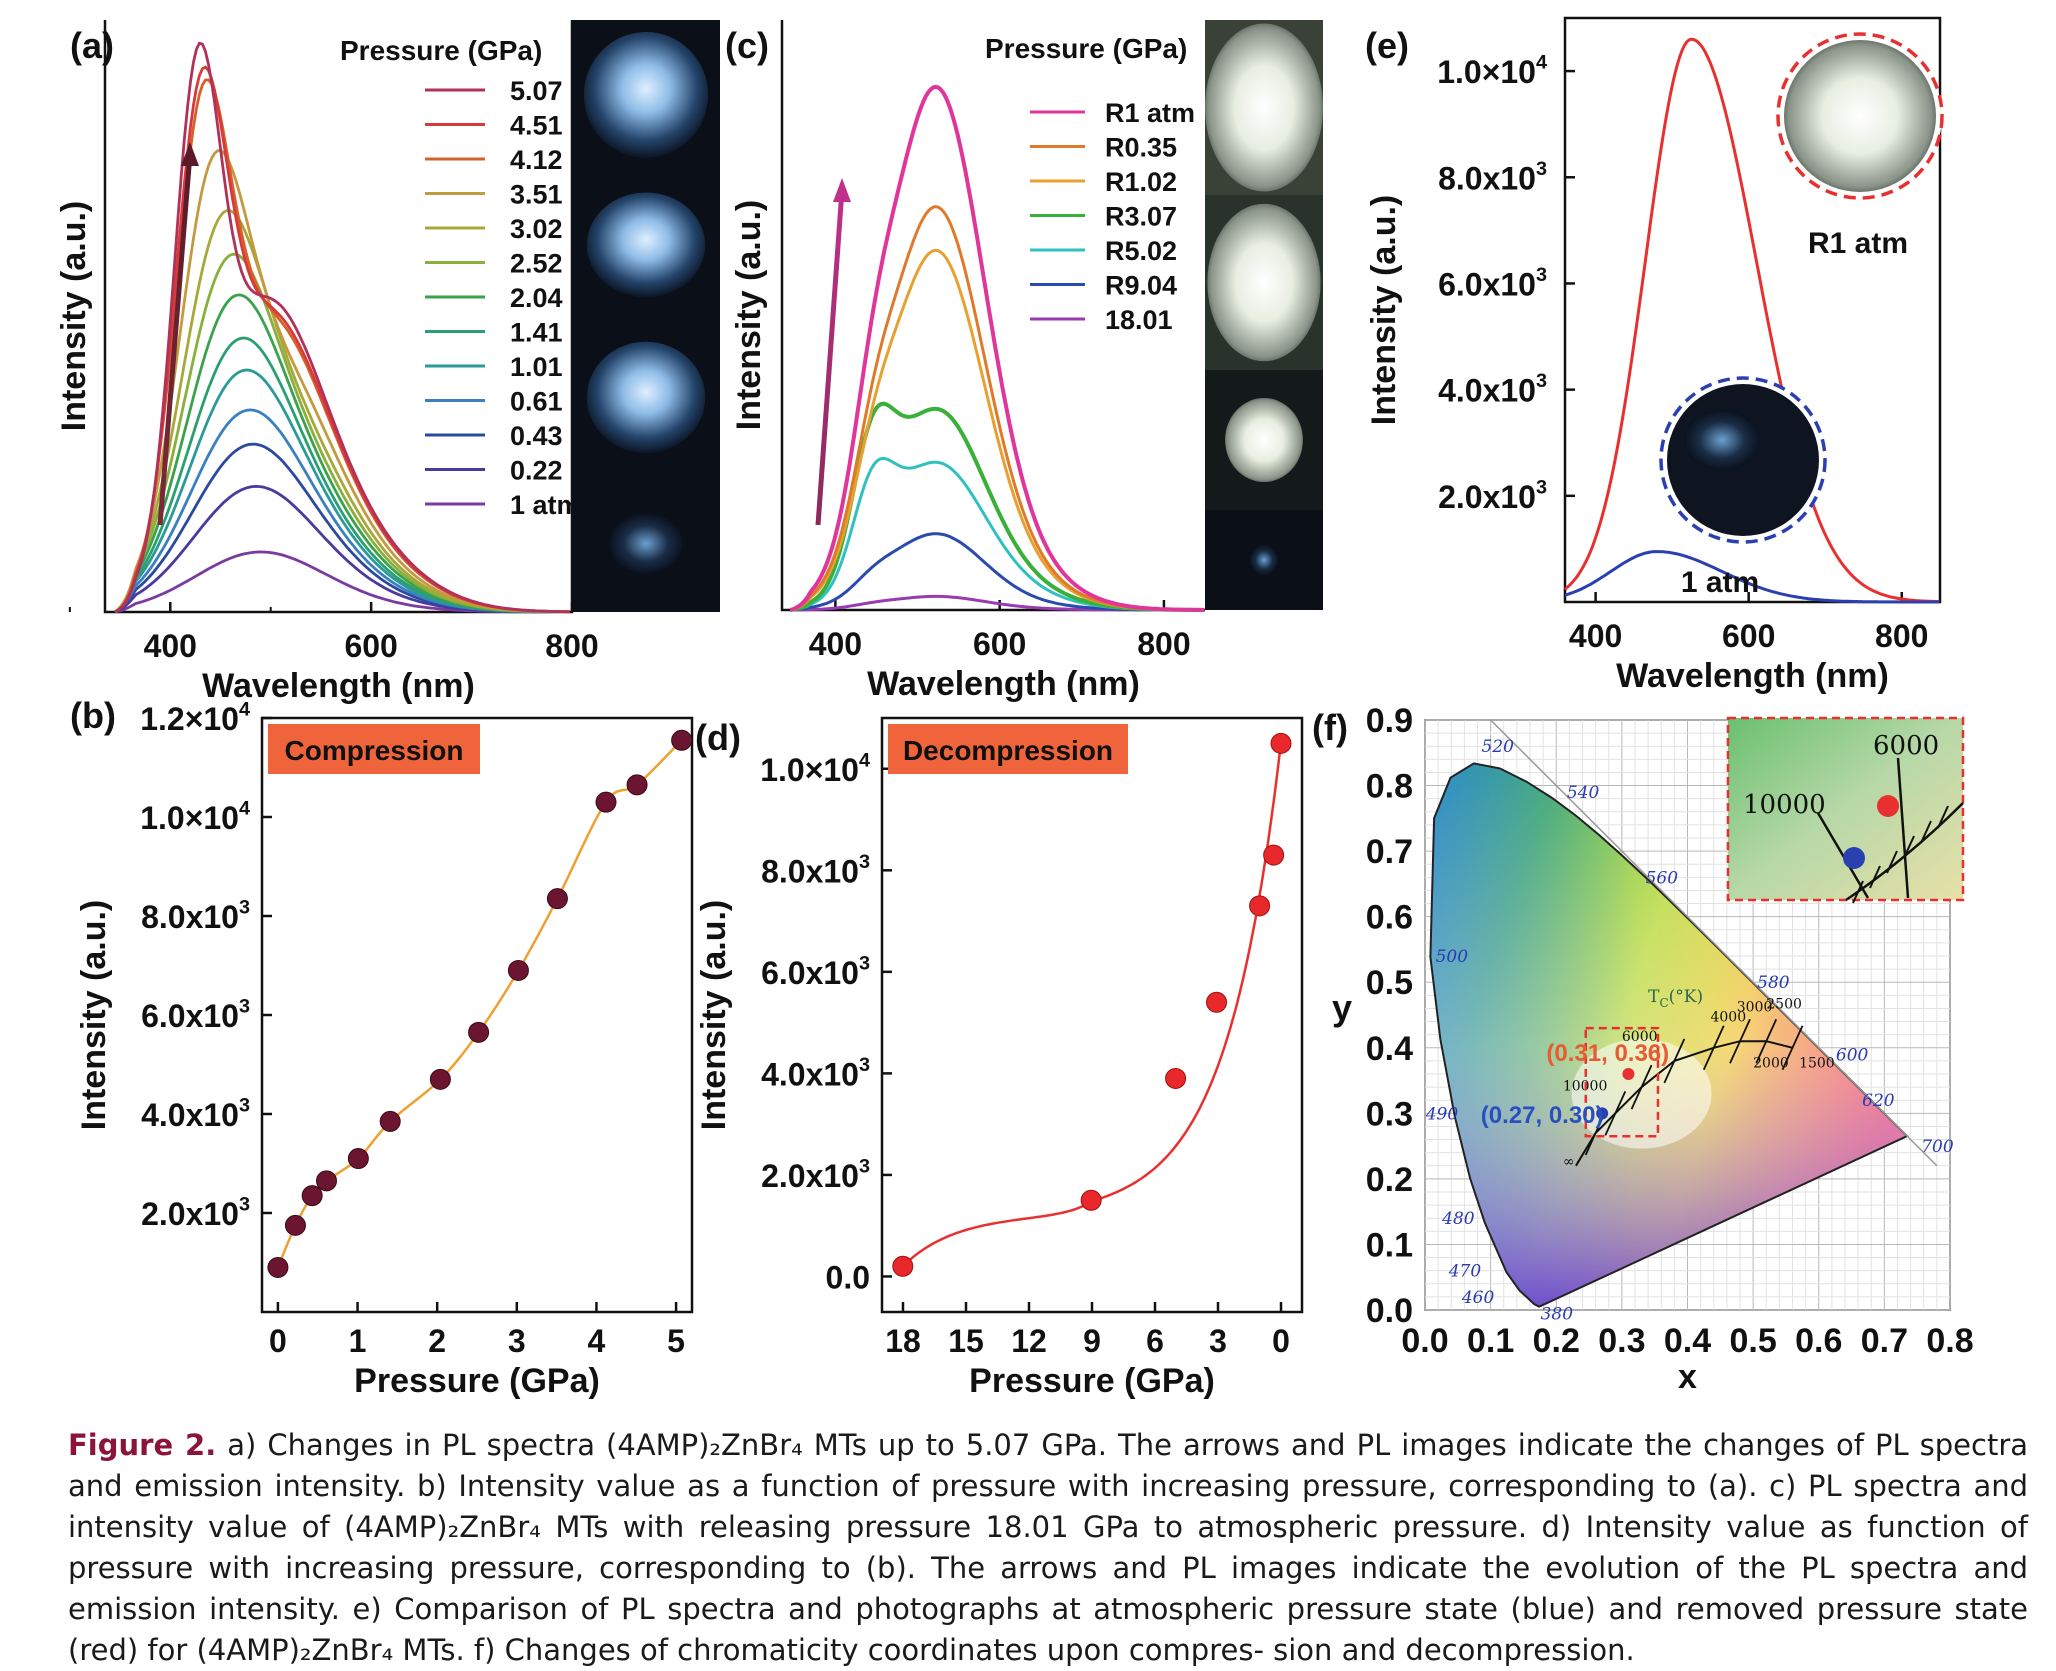 This screenshot has height=1671, width=2056. What do you see at coordinates (1389, 1180) in the screenshot?
I see `panel-f-ytick-label: 0.2` at bounding box center [1389, 1180].